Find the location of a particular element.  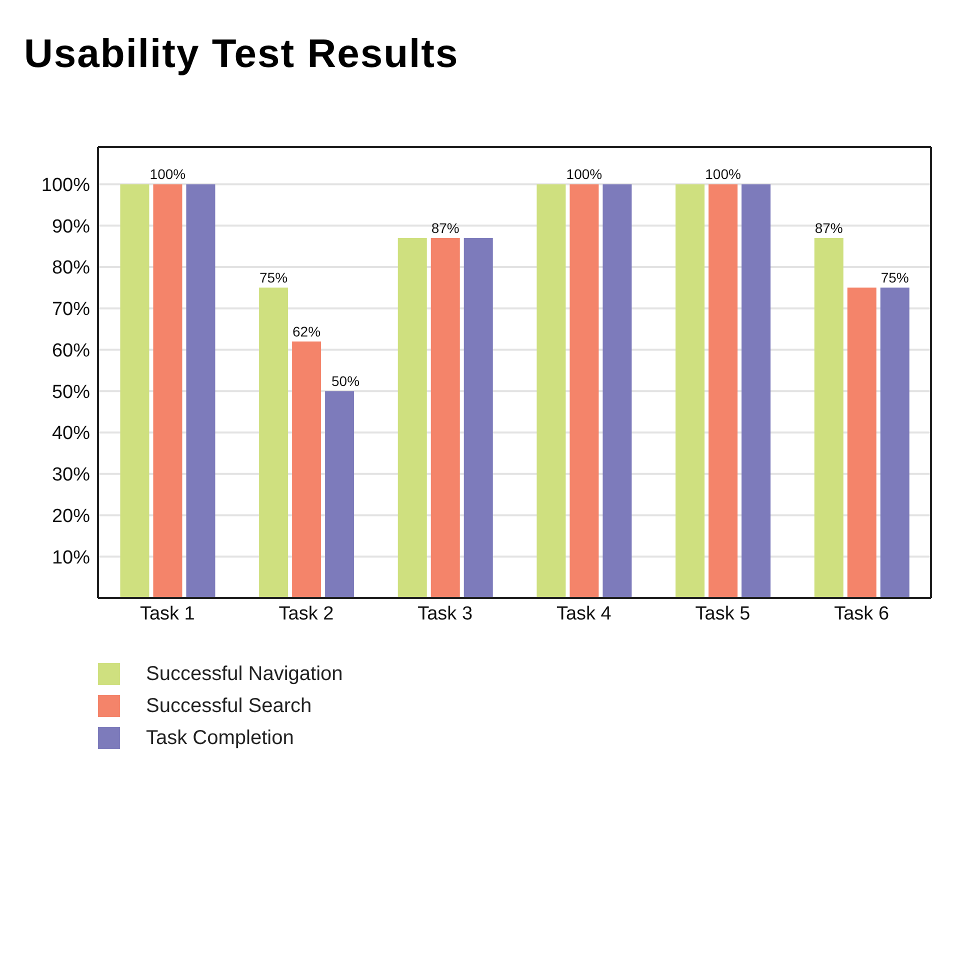

x-tick-label: Task 5 is located at coordinates (722, 613).